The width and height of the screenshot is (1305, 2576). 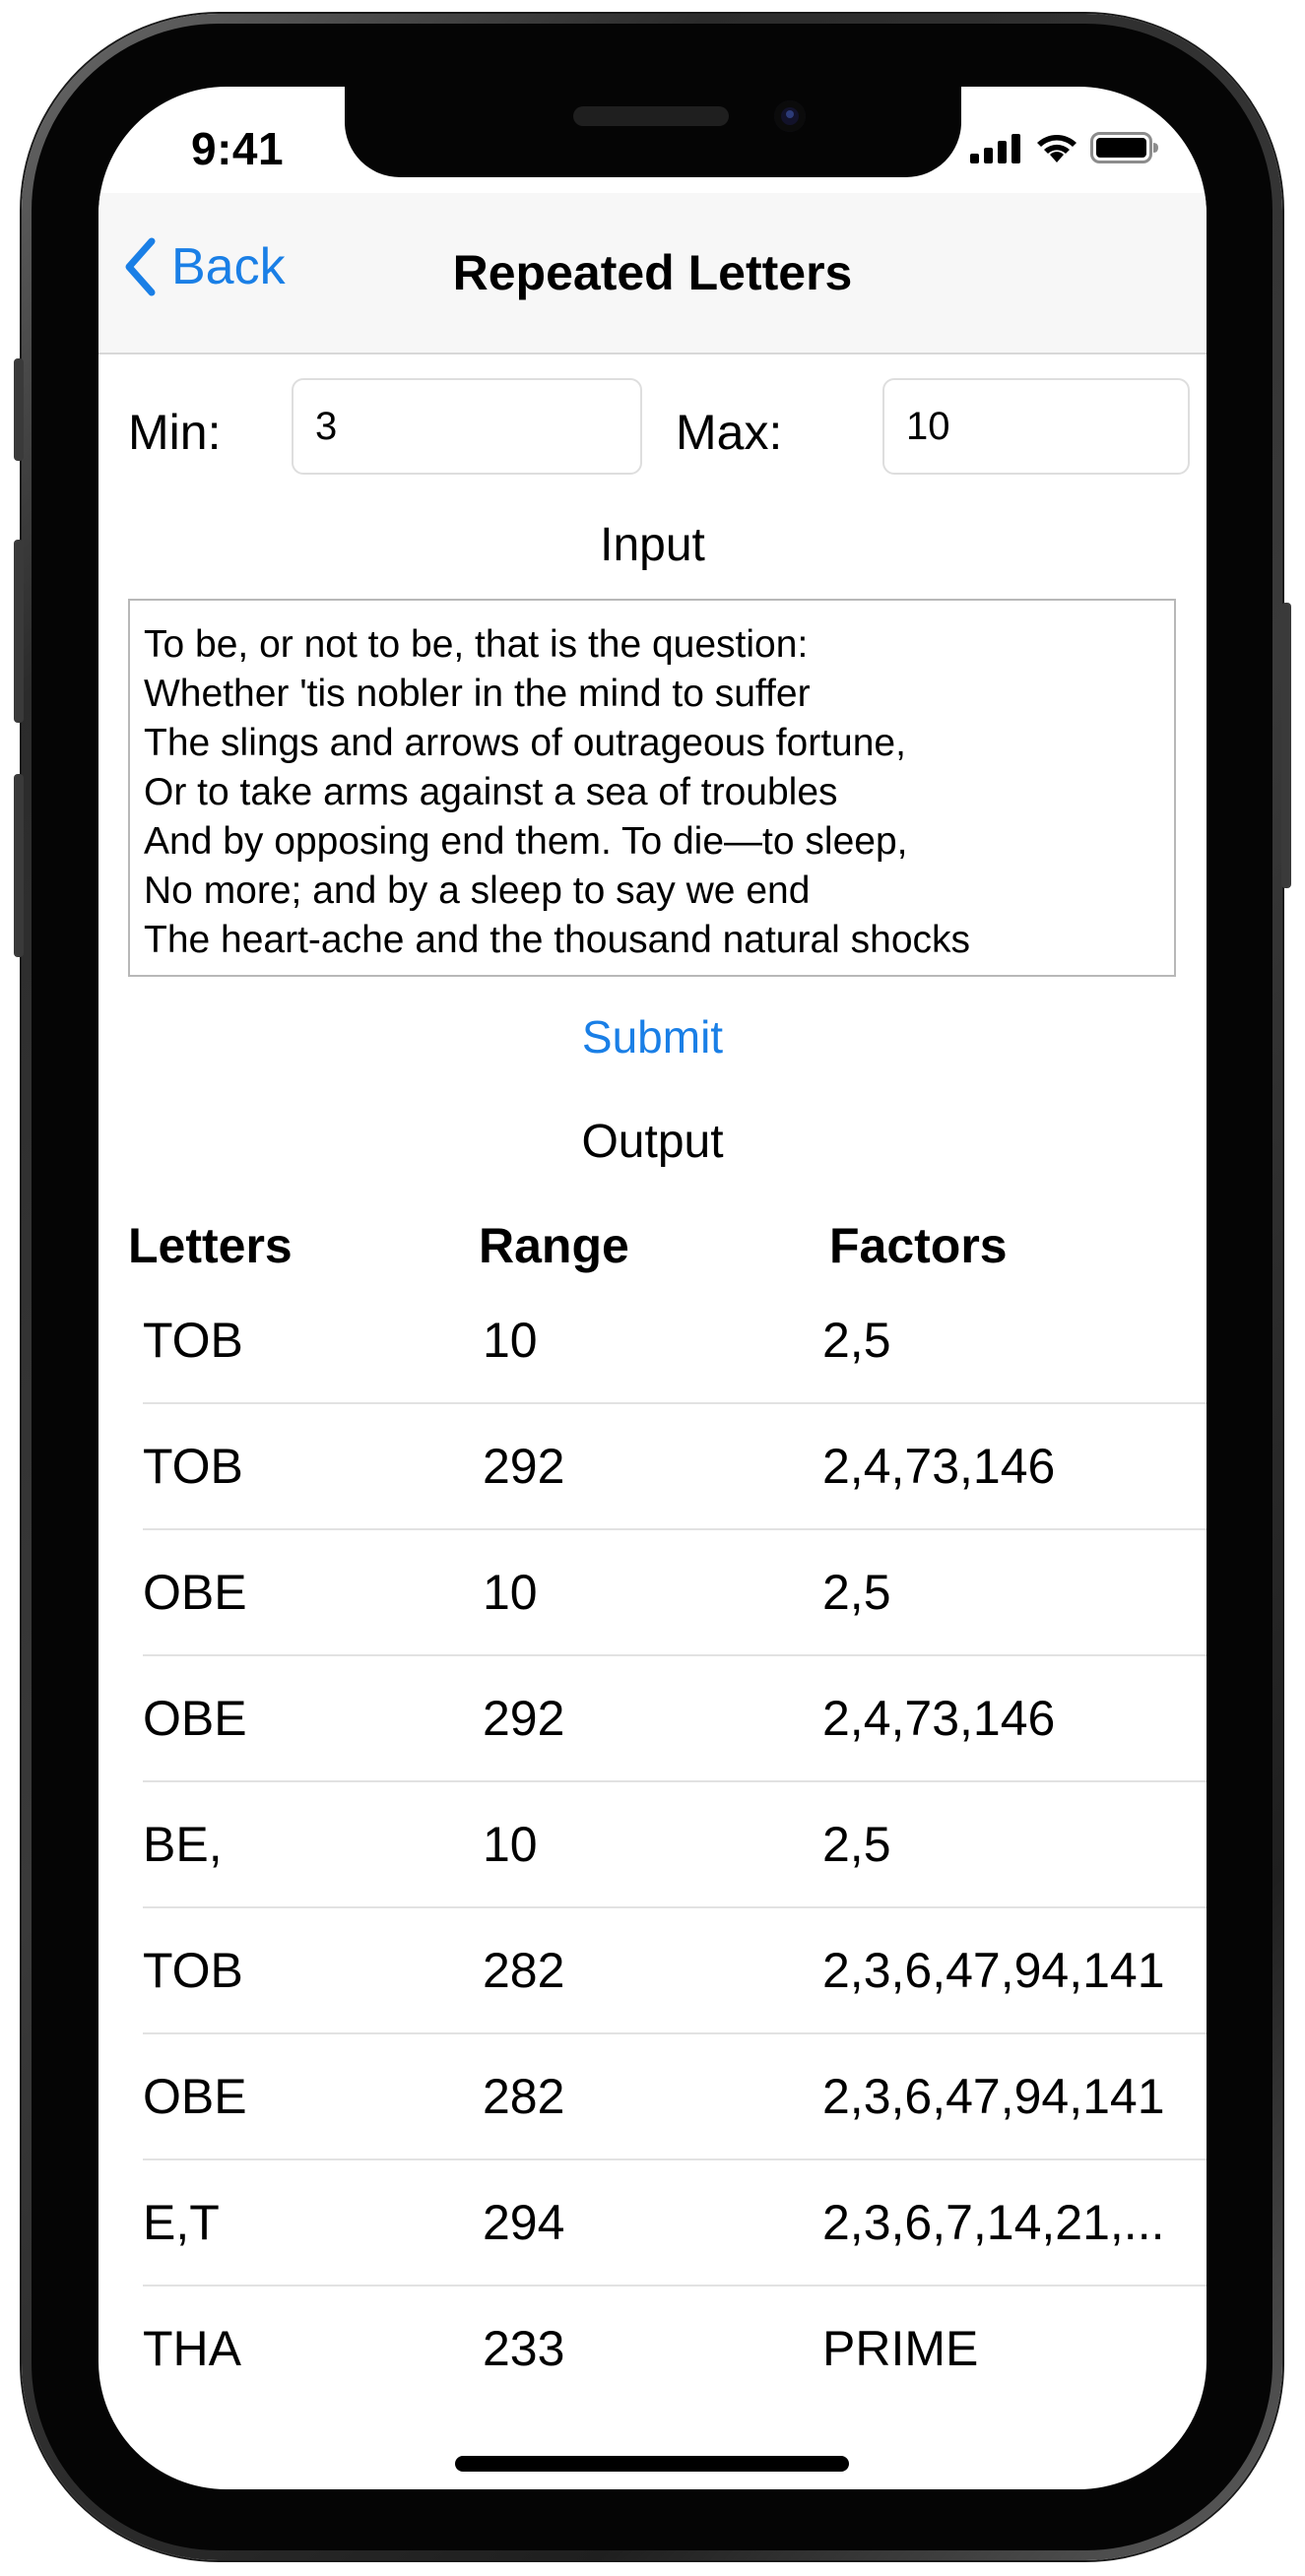 What do you see at coordinates (175, 432) in the screenshot?
I see `min-label: Min:` at bounding box center [175, 432].